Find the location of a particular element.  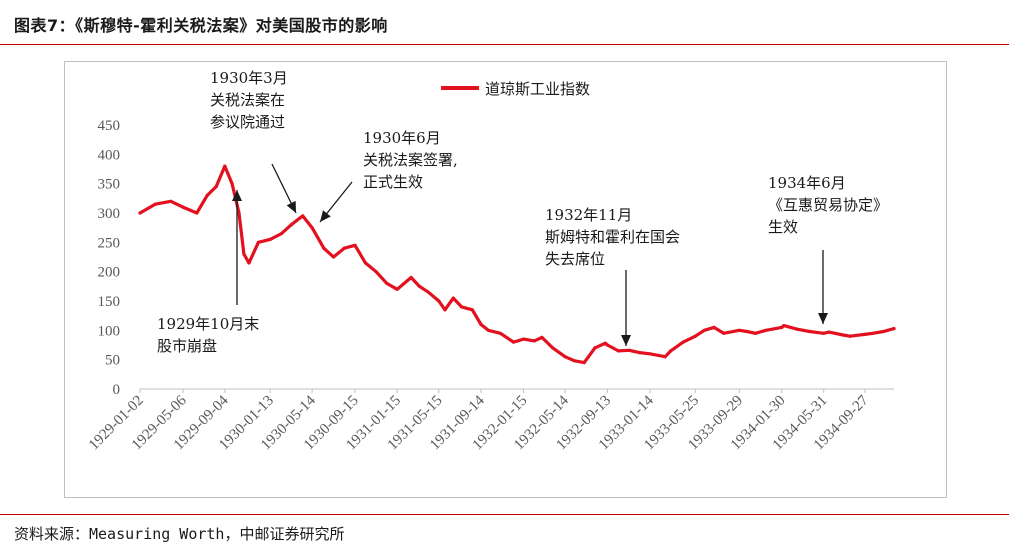

y-tick-label: 150 is located at coordinates (109, 302).